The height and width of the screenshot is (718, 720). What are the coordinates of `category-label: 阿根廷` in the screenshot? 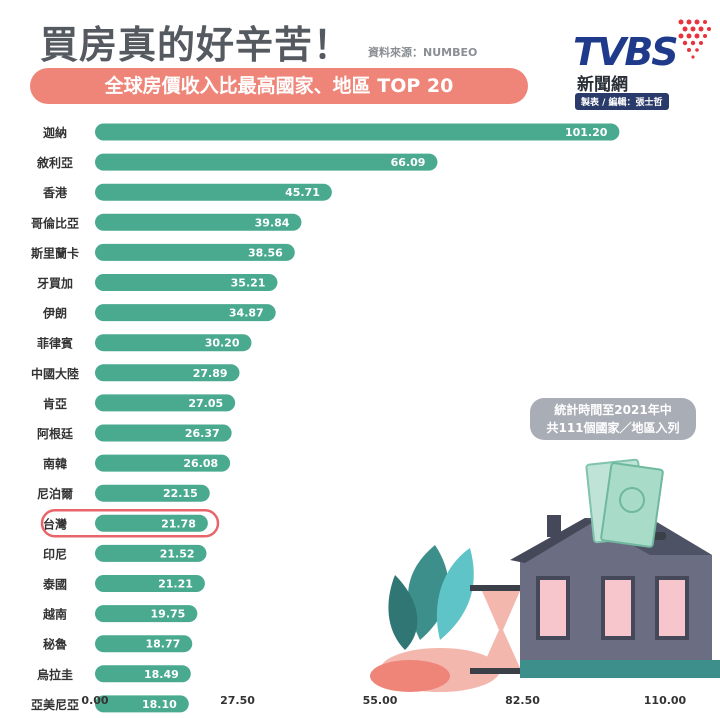 It's located at (55, 433).